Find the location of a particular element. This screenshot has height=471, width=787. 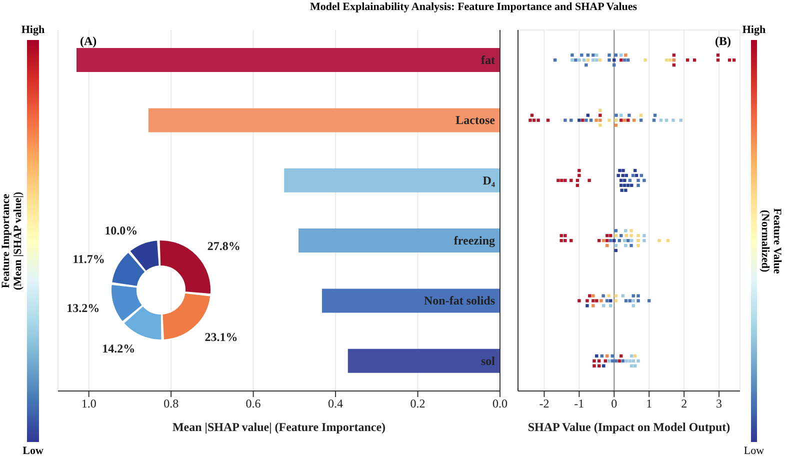

y-tick-label: Lactose is located at coordinates (476, 120).